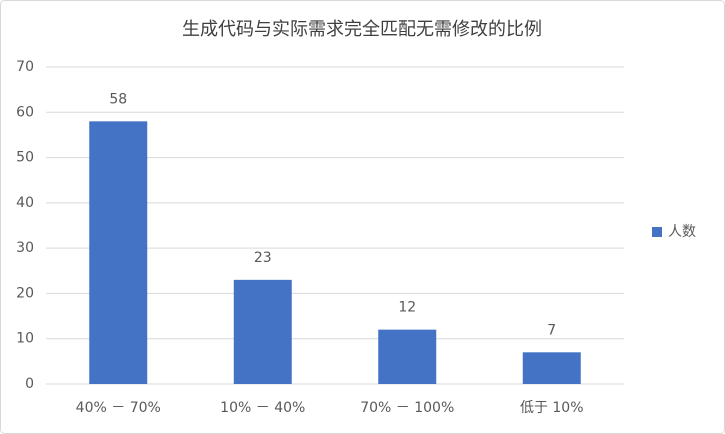 This screenshot has height=434, width=725. I want to click on x-tick-label: 低于 10%, so click(552, 408).